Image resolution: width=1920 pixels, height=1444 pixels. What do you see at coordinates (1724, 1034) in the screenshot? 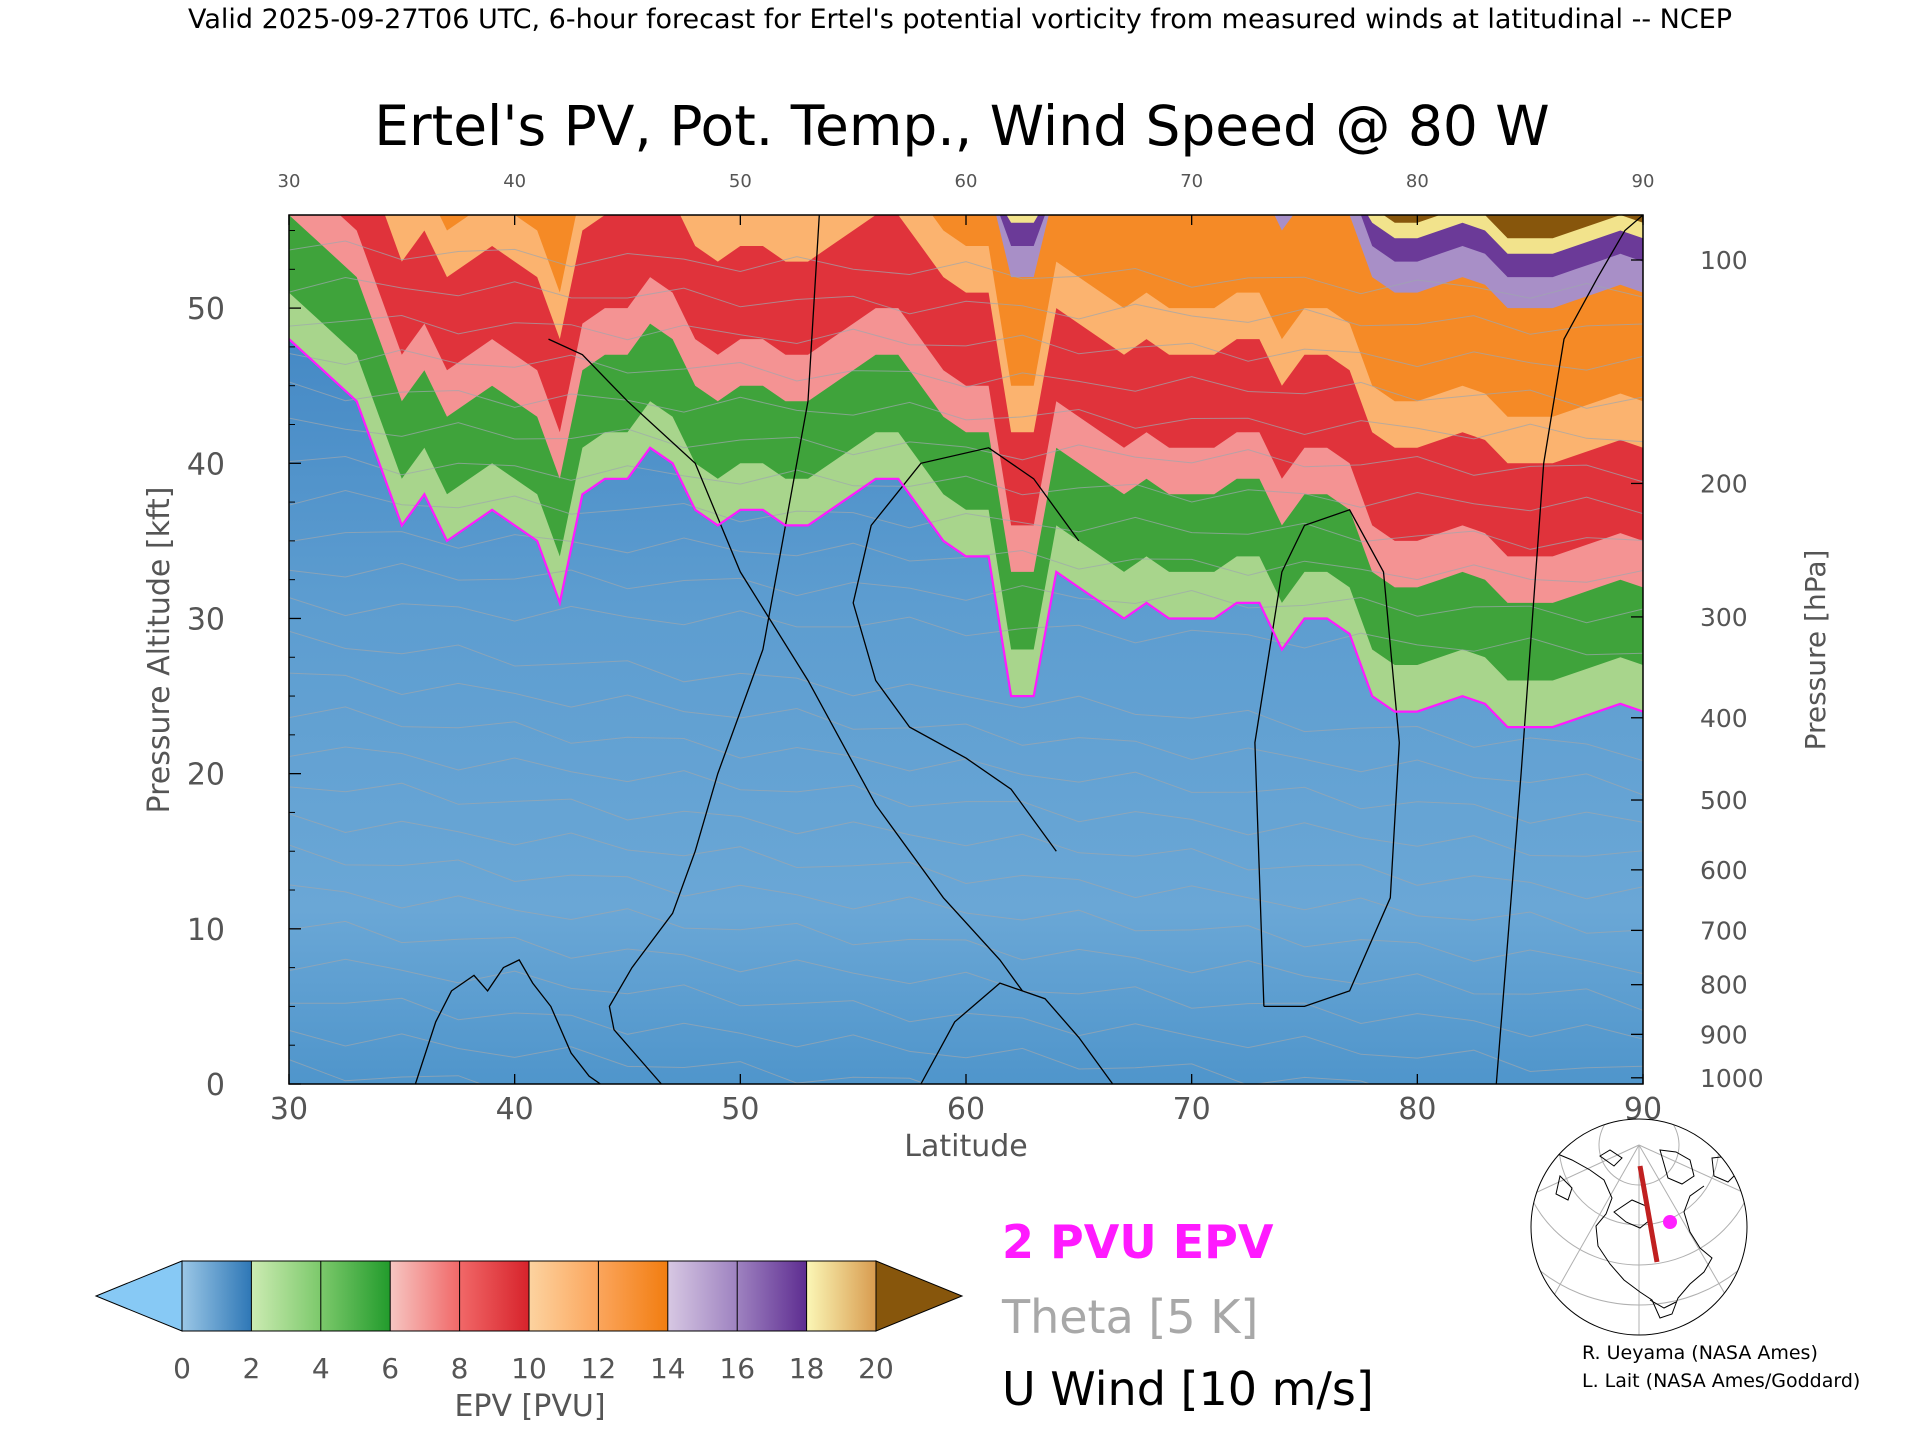
I see `y-tick-label-right: 900` at bounding box center [1724, 1034].